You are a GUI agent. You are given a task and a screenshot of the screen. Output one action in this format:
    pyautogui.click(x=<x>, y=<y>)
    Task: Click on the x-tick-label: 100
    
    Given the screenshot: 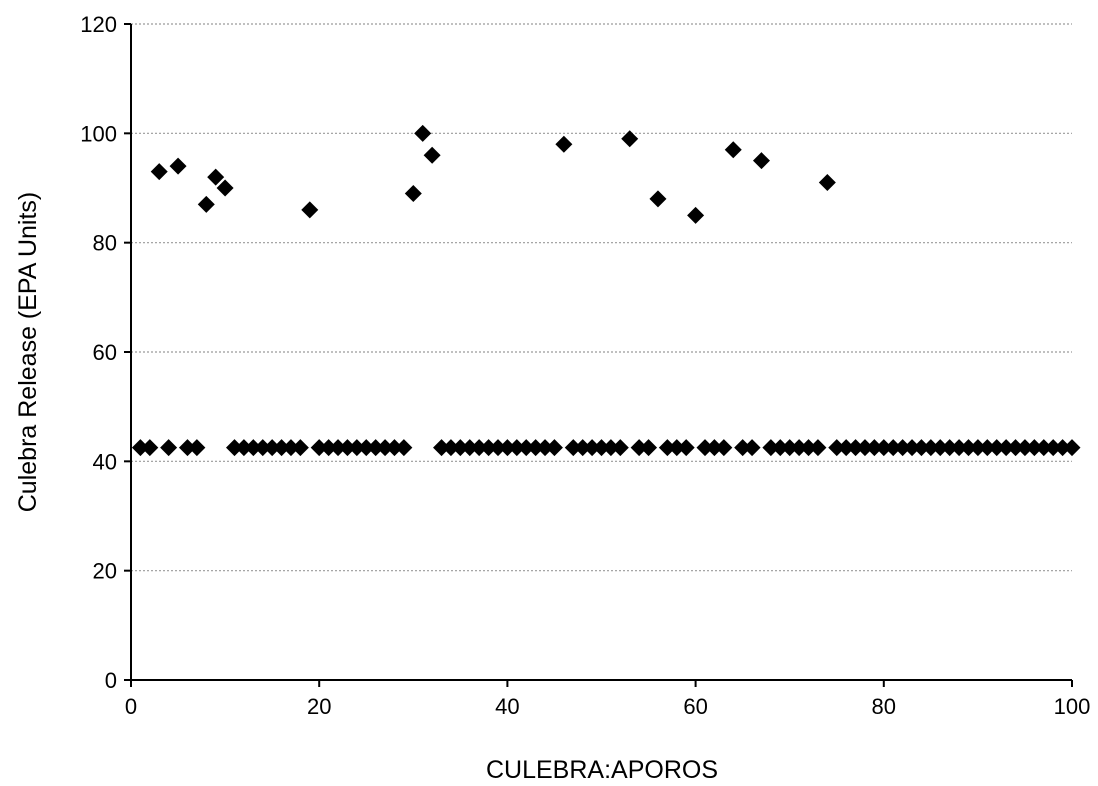 What is the action you would take?
    pyautogui.click(x=1072, y=706)
    